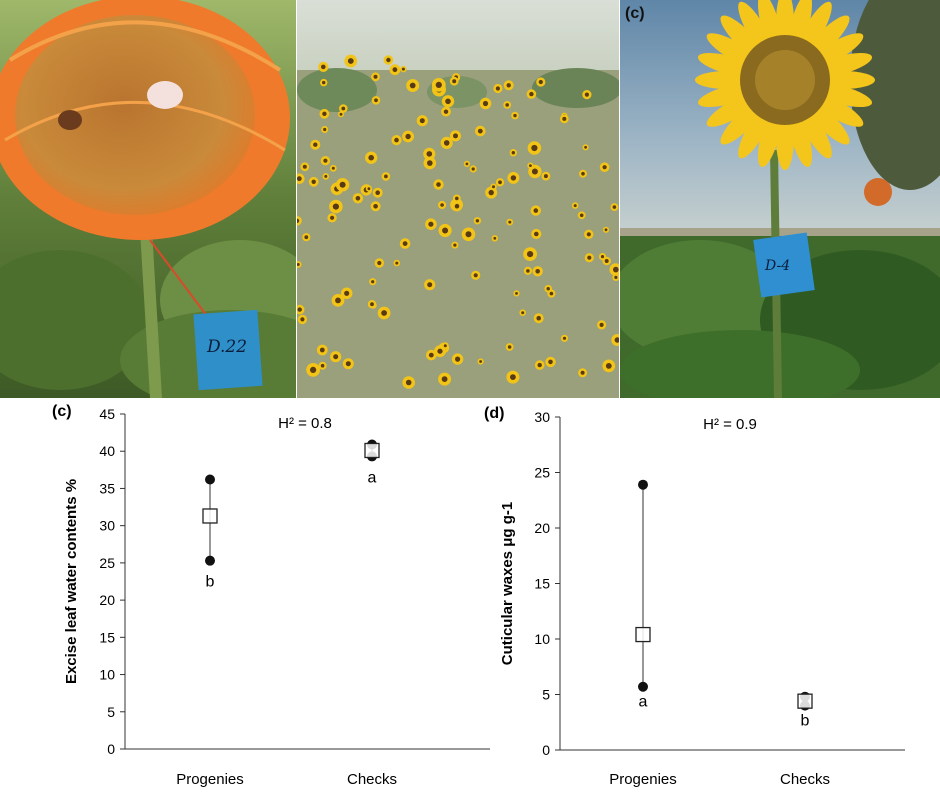 The width and height of the screenshot is (940, 793). I want to click on y-axis-label: Cuticular waxes μg g-1, so click(507, 583).